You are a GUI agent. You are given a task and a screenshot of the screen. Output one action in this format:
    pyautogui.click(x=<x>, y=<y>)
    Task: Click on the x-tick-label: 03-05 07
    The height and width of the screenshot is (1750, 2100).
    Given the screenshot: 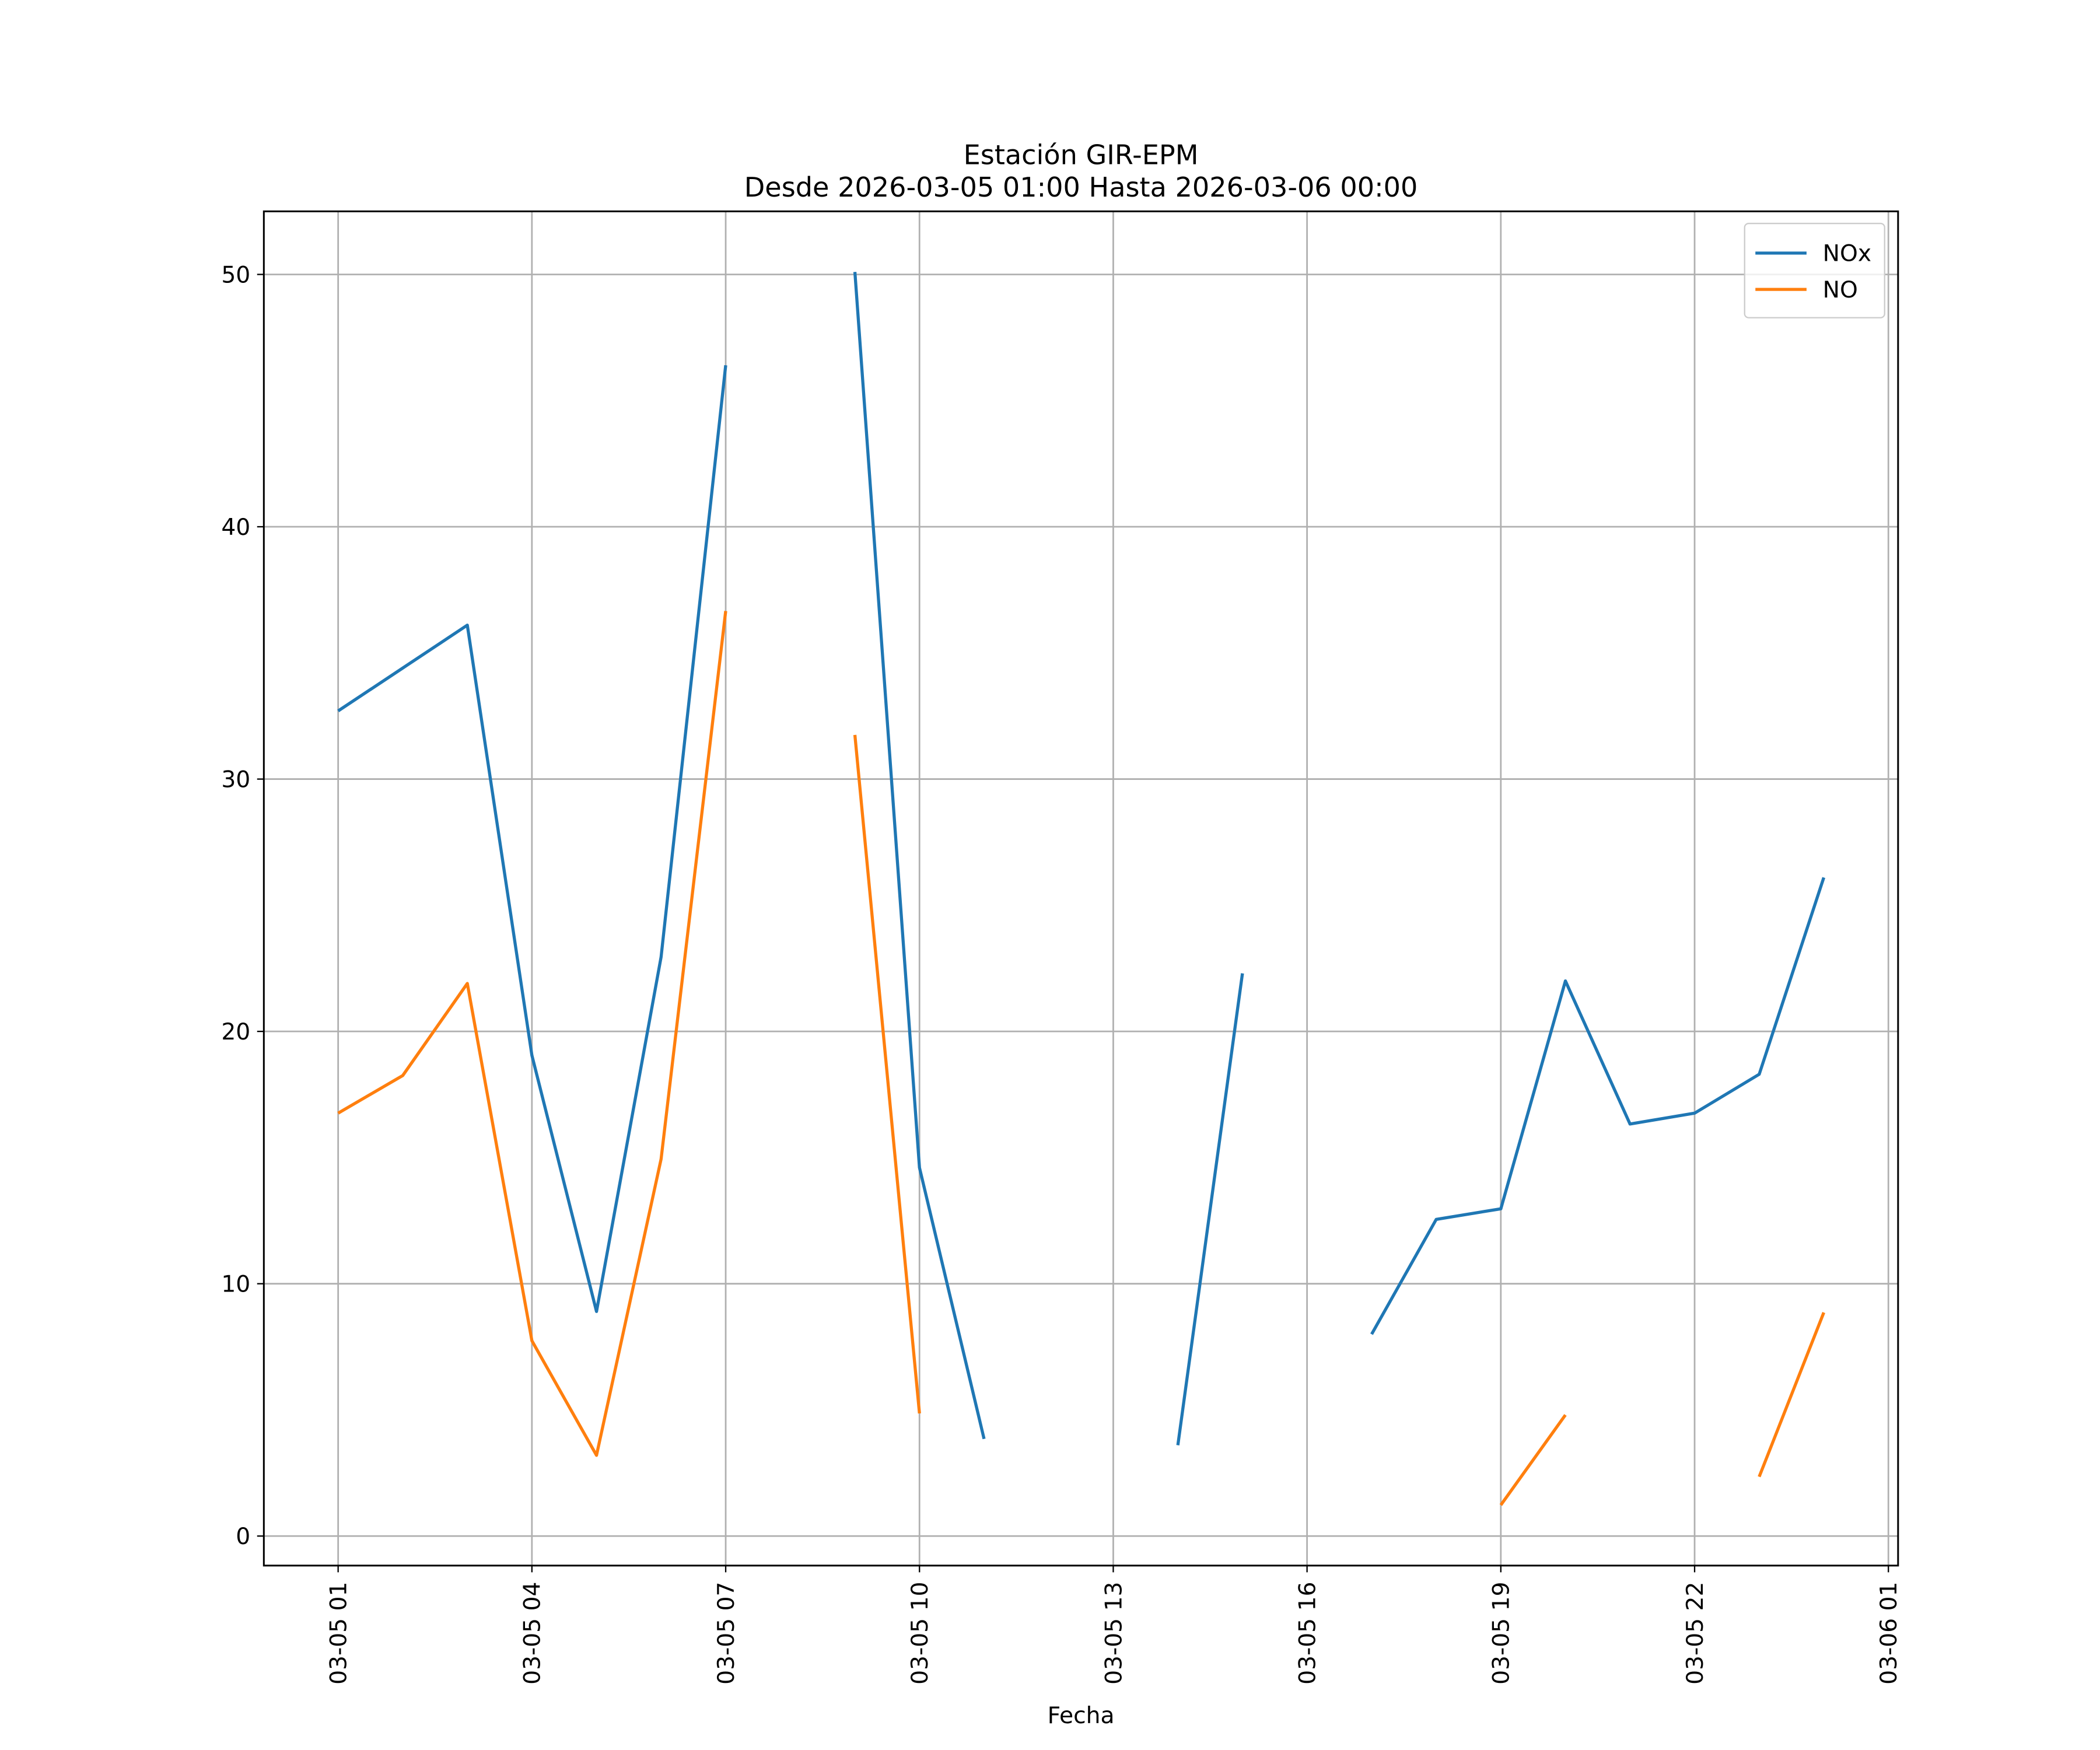 What is the action you would take?
    pyautogui.click(x=726, y=1633)
    